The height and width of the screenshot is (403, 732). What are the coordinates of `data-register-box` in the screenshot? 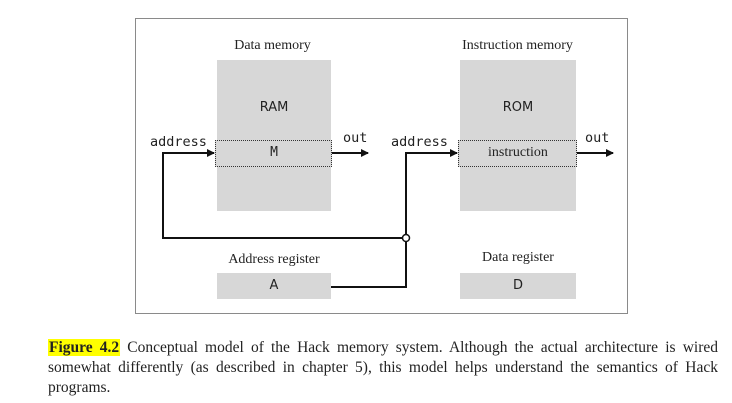 It's located at (518, 286).